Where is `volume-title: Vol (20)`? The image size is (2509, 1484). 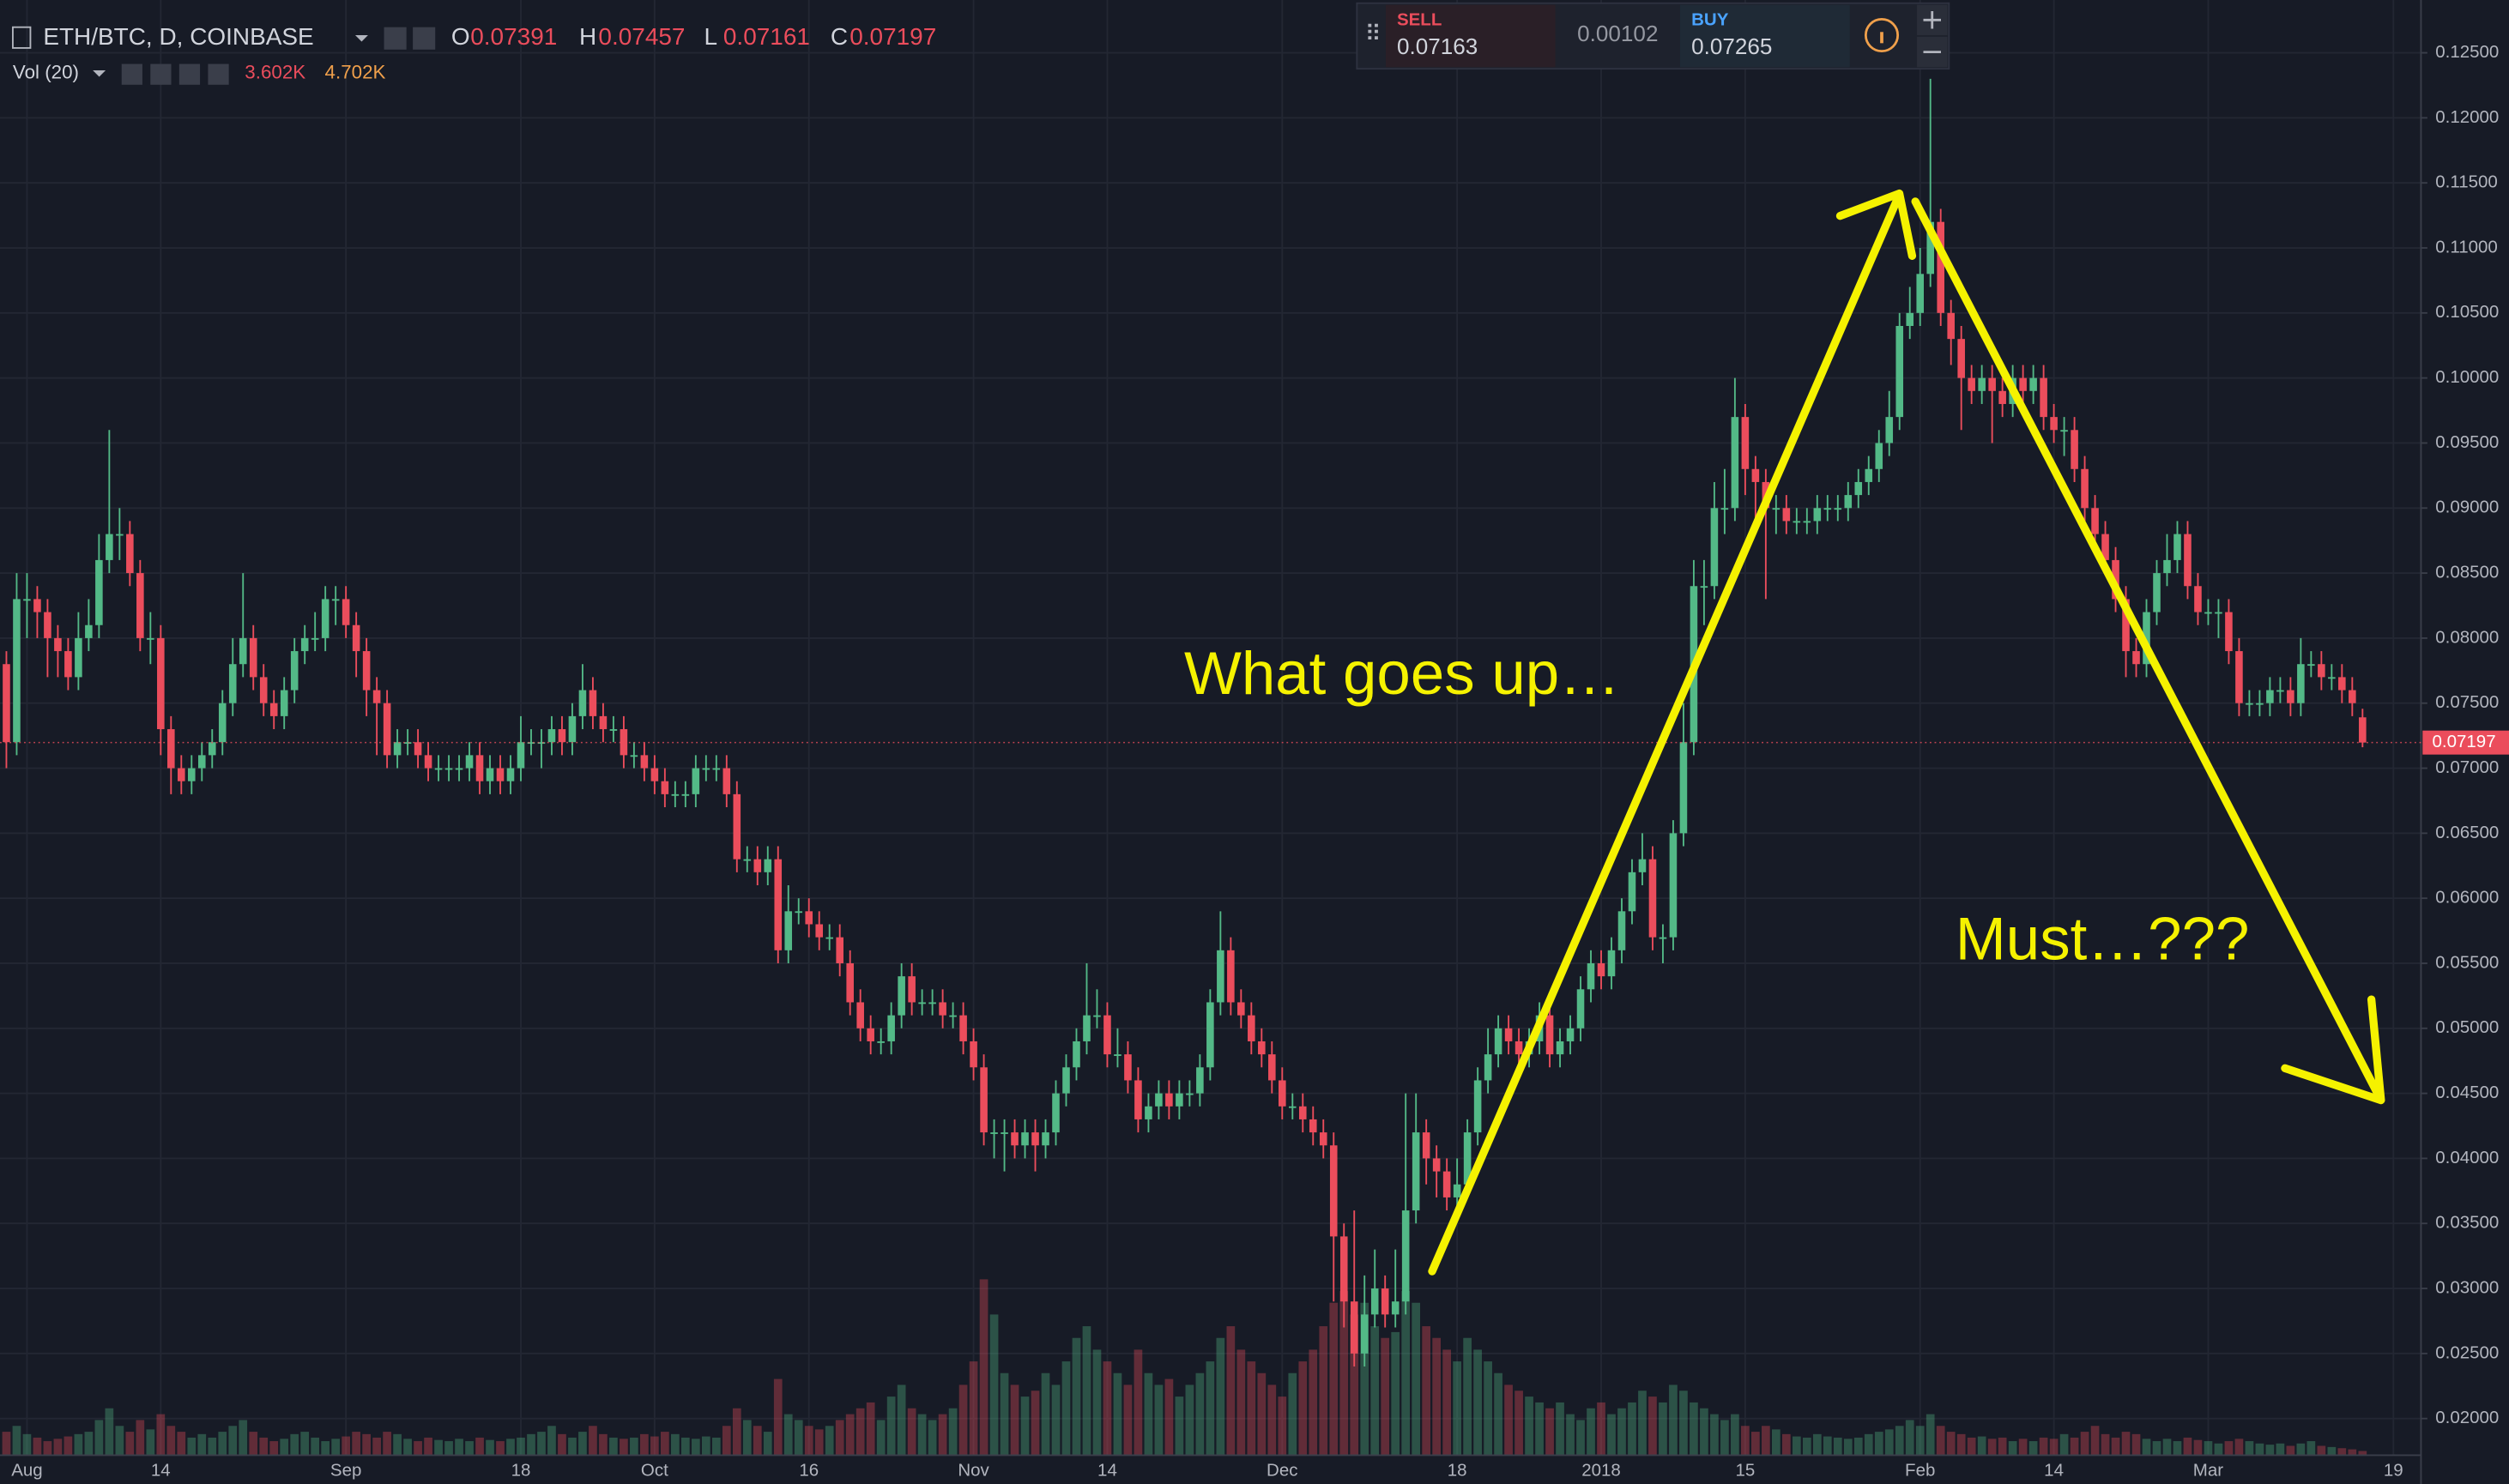
volume-title: Vol (20) is located at coordinates (46, 72).